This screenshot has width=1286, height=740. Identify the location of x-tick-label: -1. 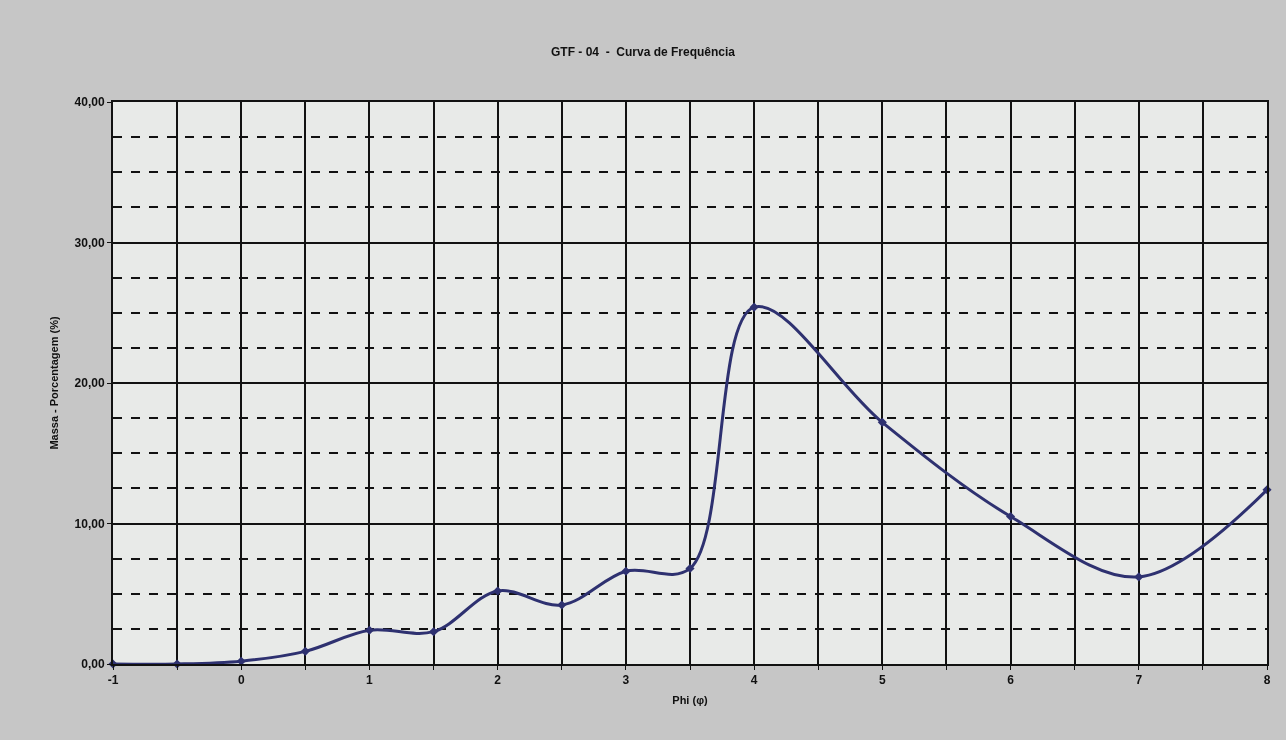
(113, 680).